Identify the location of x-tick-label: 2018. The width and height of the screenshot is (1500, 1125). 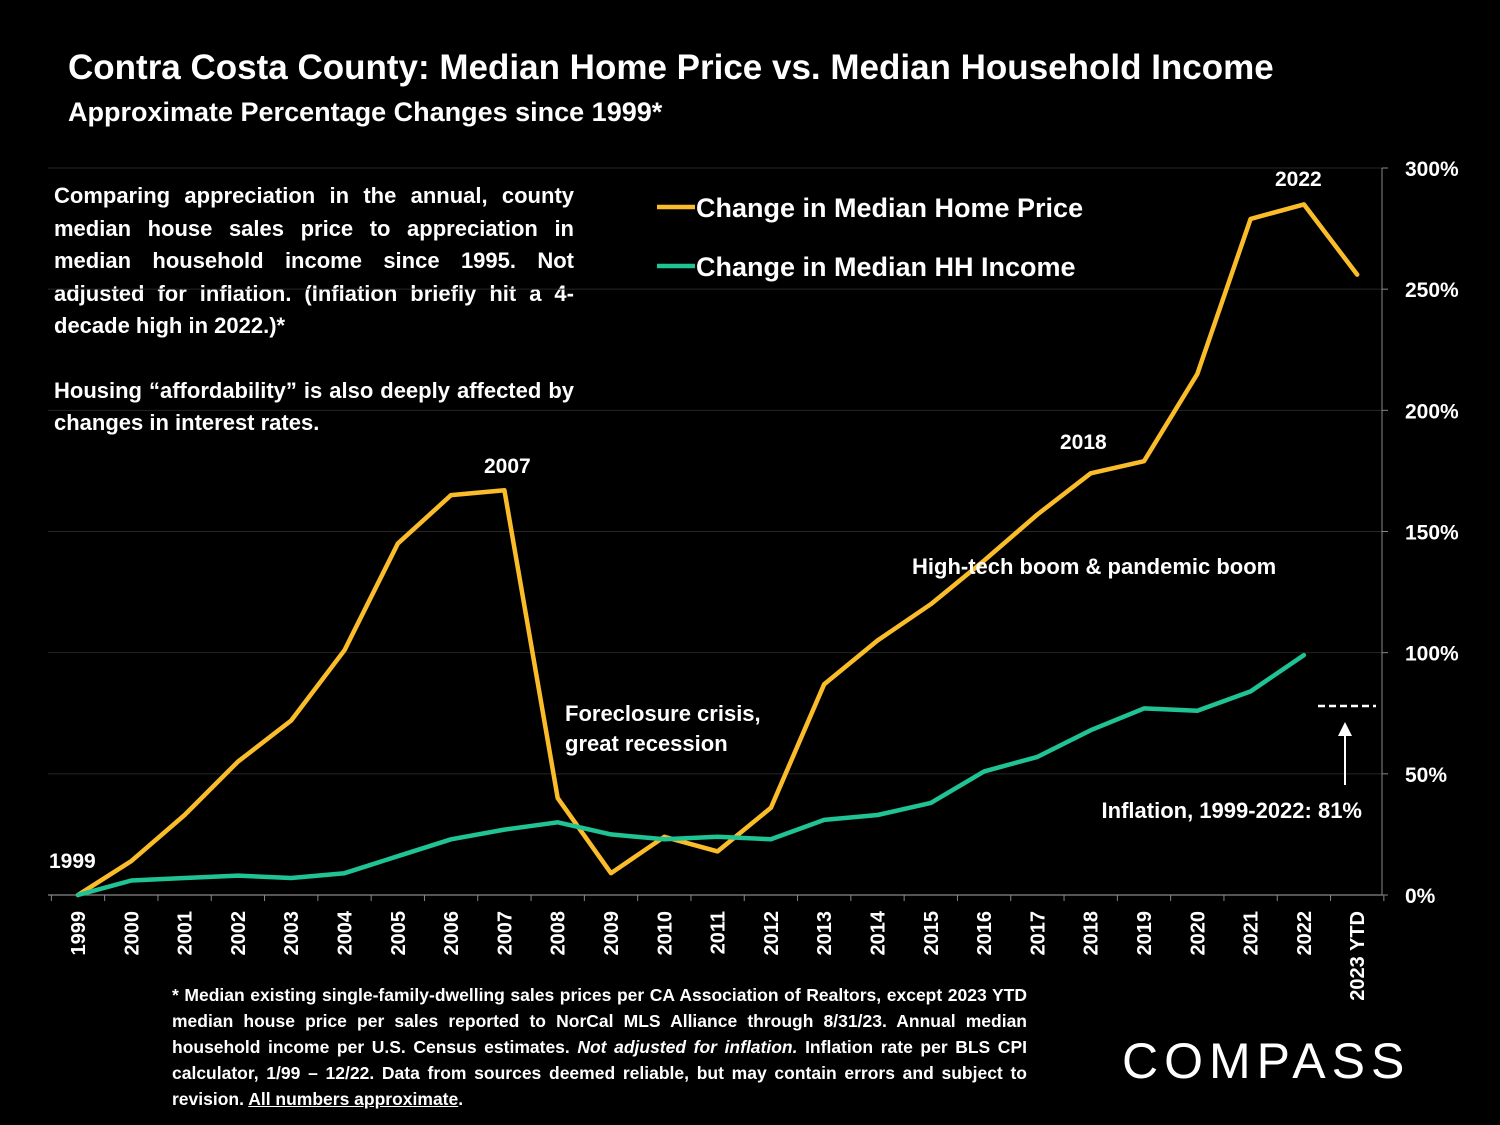
(1092, 933).